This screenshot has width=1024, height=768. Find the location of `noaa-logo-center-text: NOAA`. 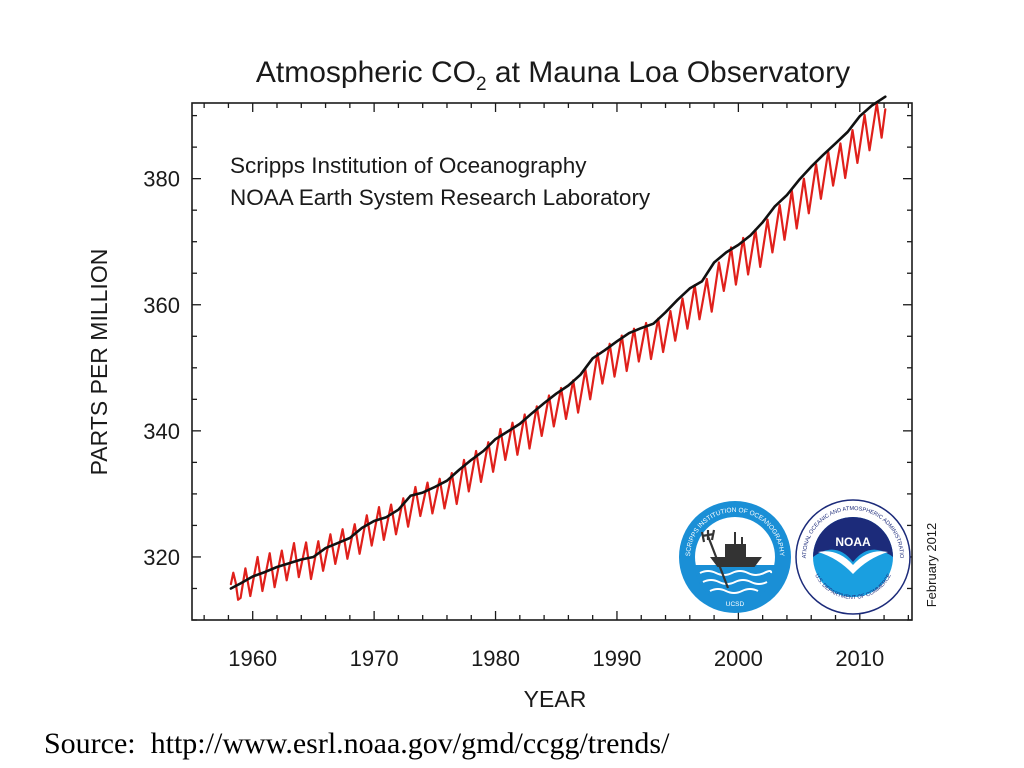

noaa-logo-center-text: NOAA is located at coordinates (853, 542).